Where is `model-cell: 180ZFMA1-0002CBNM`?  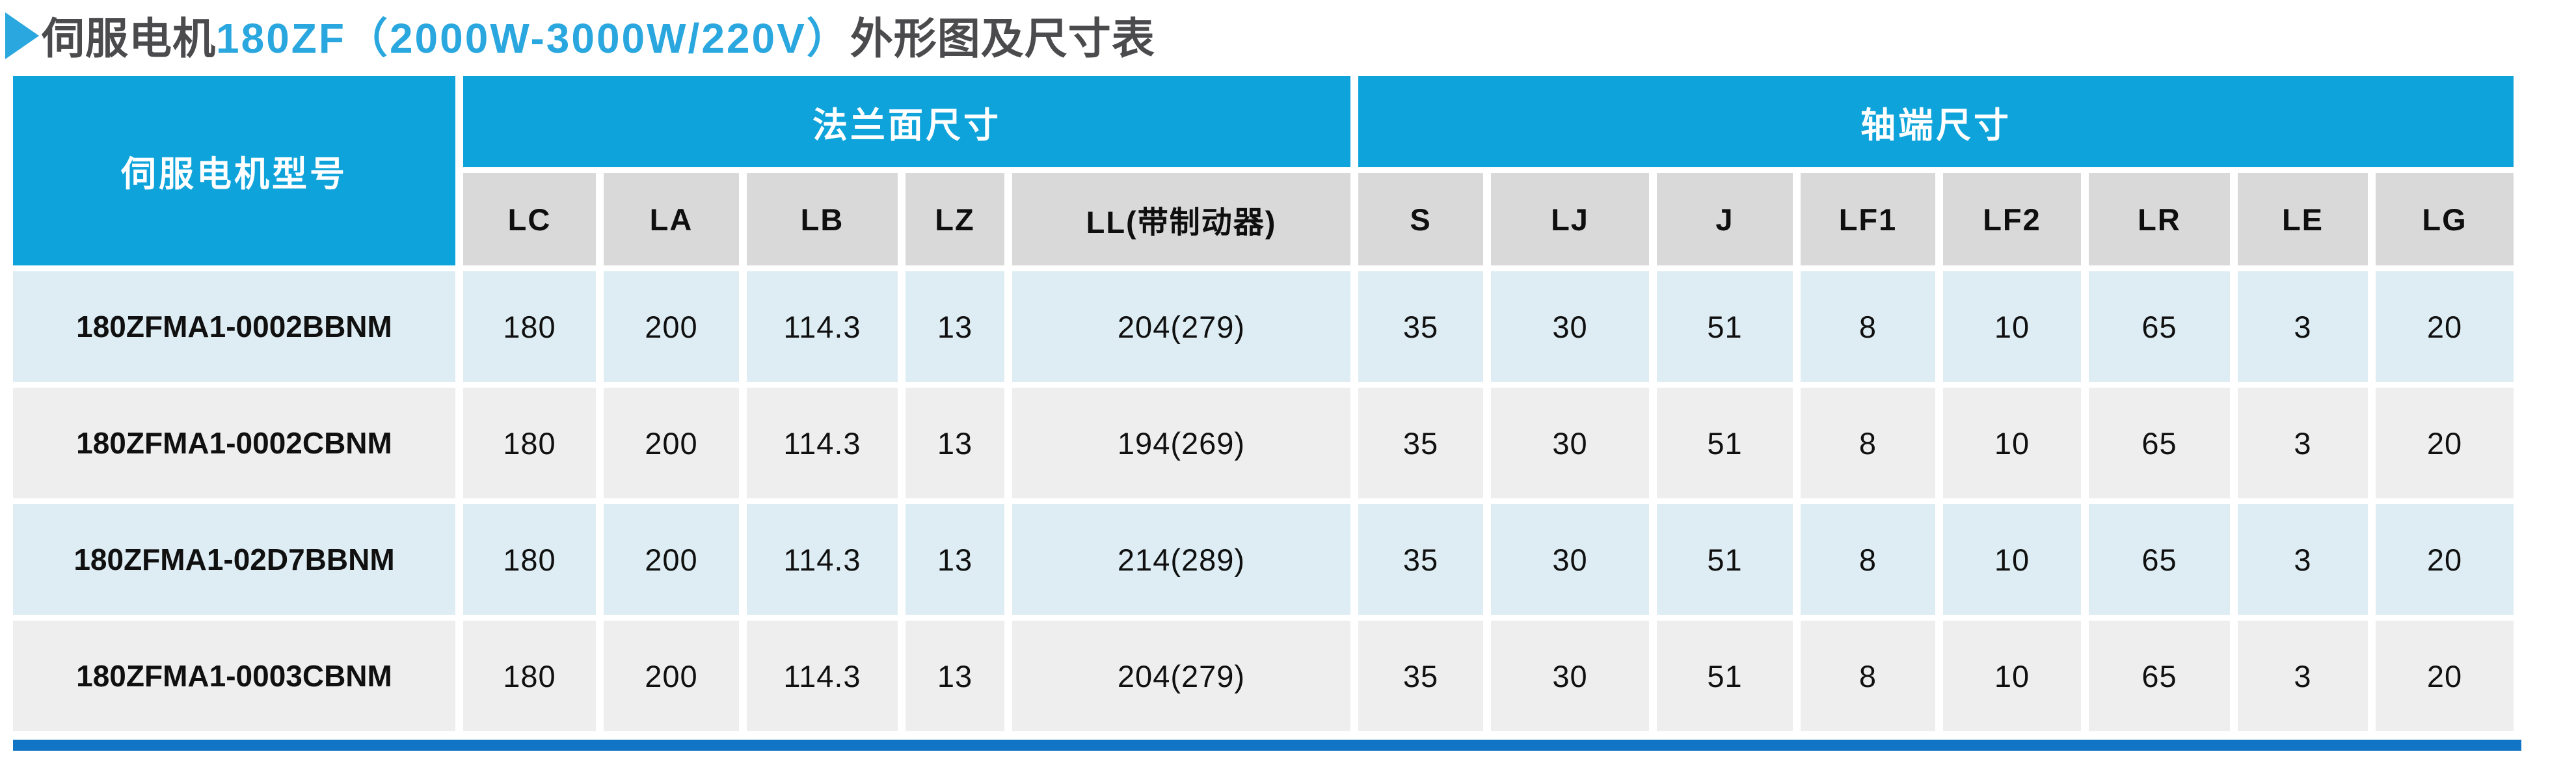 model-cell: 180ZFMA1-0002CBNM is located at coordinates (234, 443).